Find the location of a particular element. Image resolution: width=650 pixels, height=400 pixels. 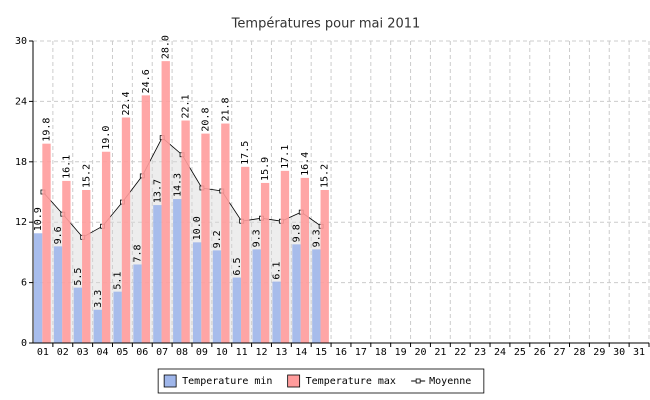

value-label: 10.9 is located at coordinates (38, 219).